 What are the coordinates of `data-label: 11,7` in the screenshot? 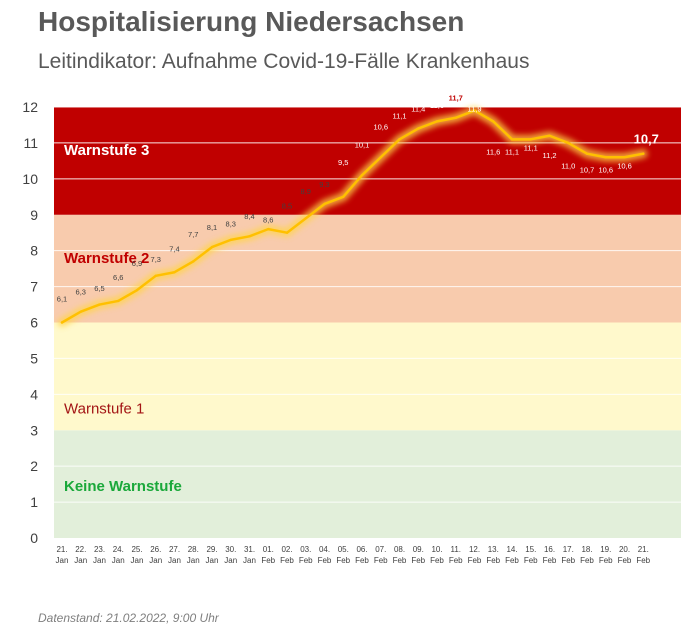 It's located at (456, 98).